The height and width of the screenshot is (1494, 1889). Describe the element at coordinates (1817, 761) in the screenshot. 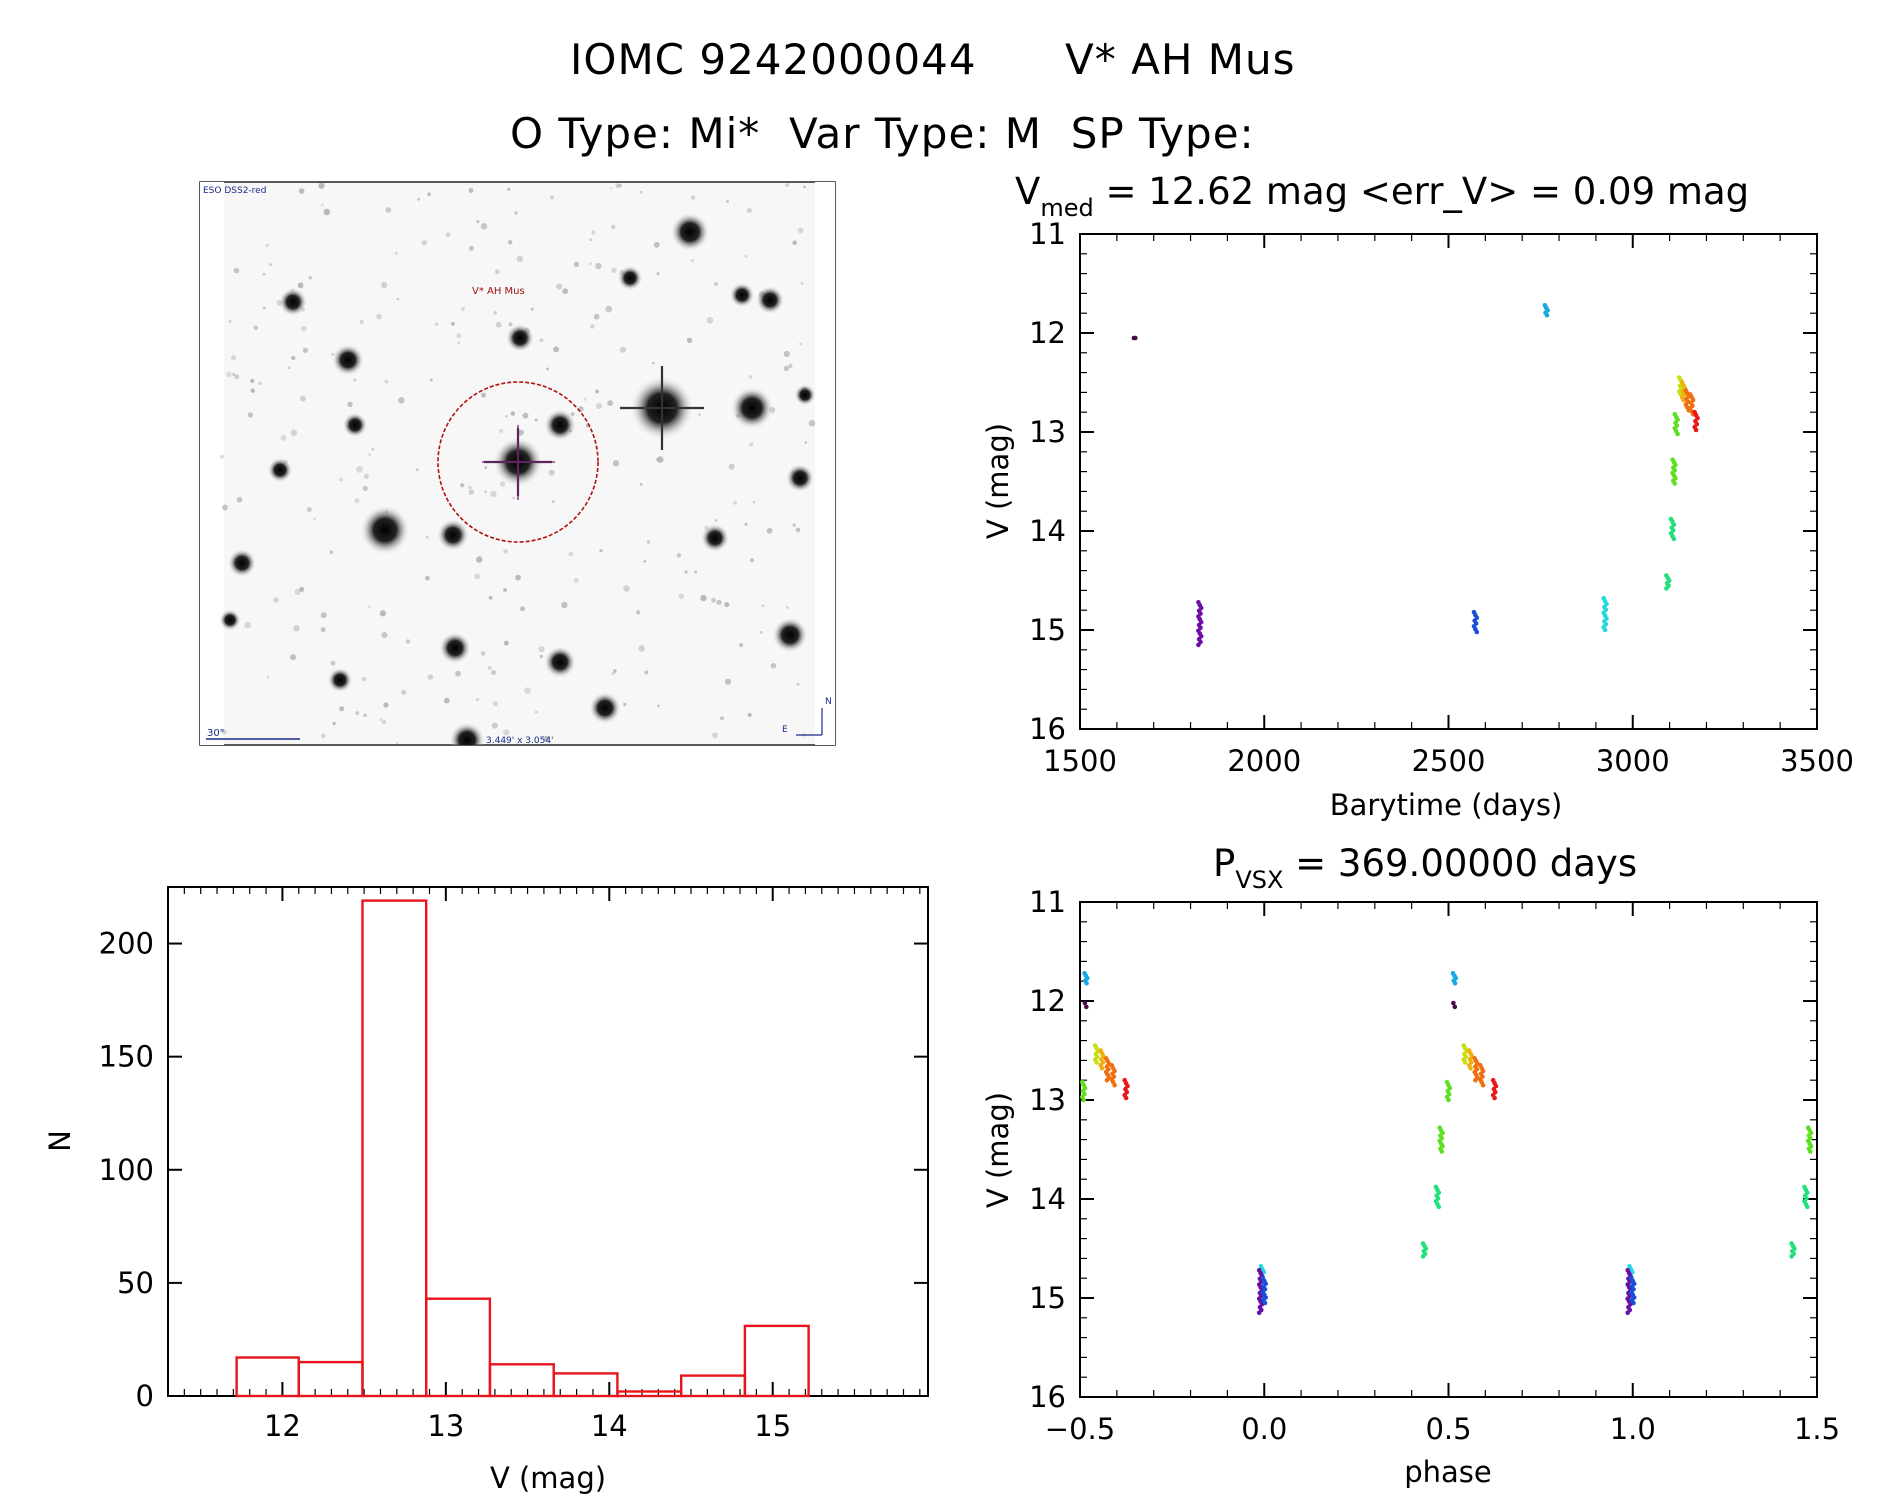

I see `light-curve-xtick-label: 3500` at that location.